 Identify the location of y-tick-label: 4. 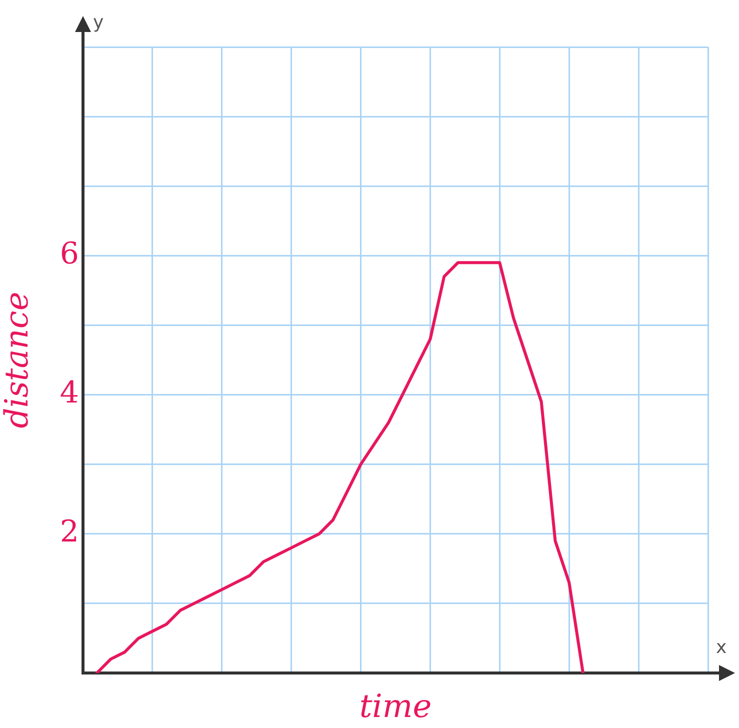
(69, 393).